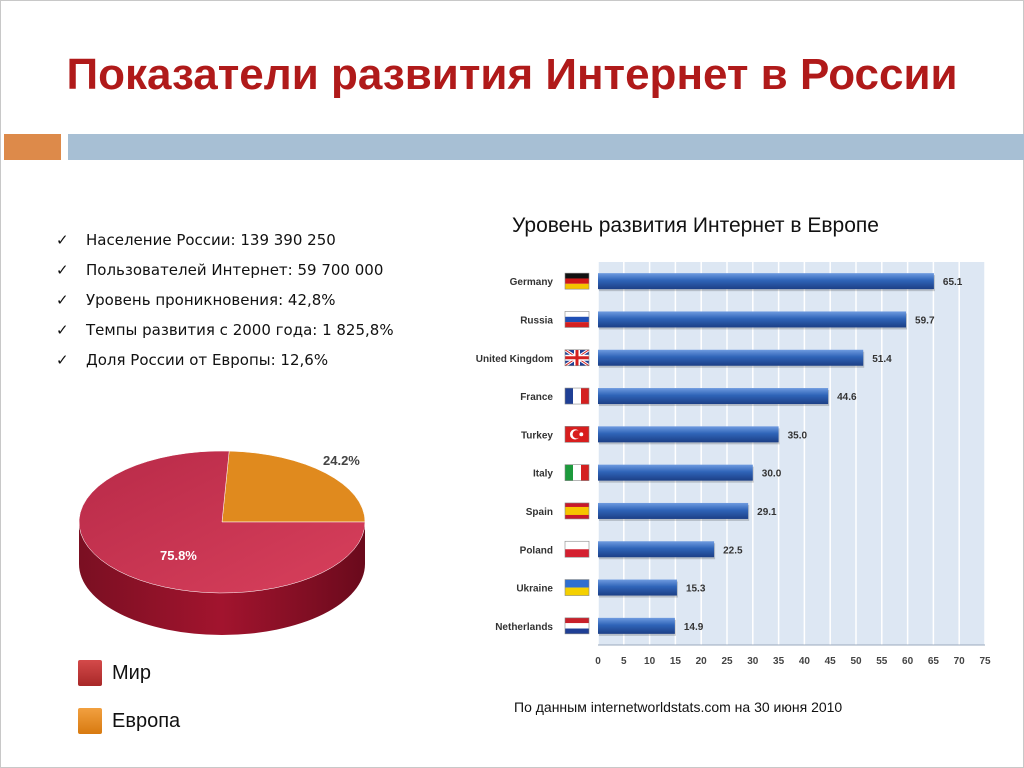  Describe the element at coordinates (222, 578) in the screenshot. I see `pie-side-wall` at that location.